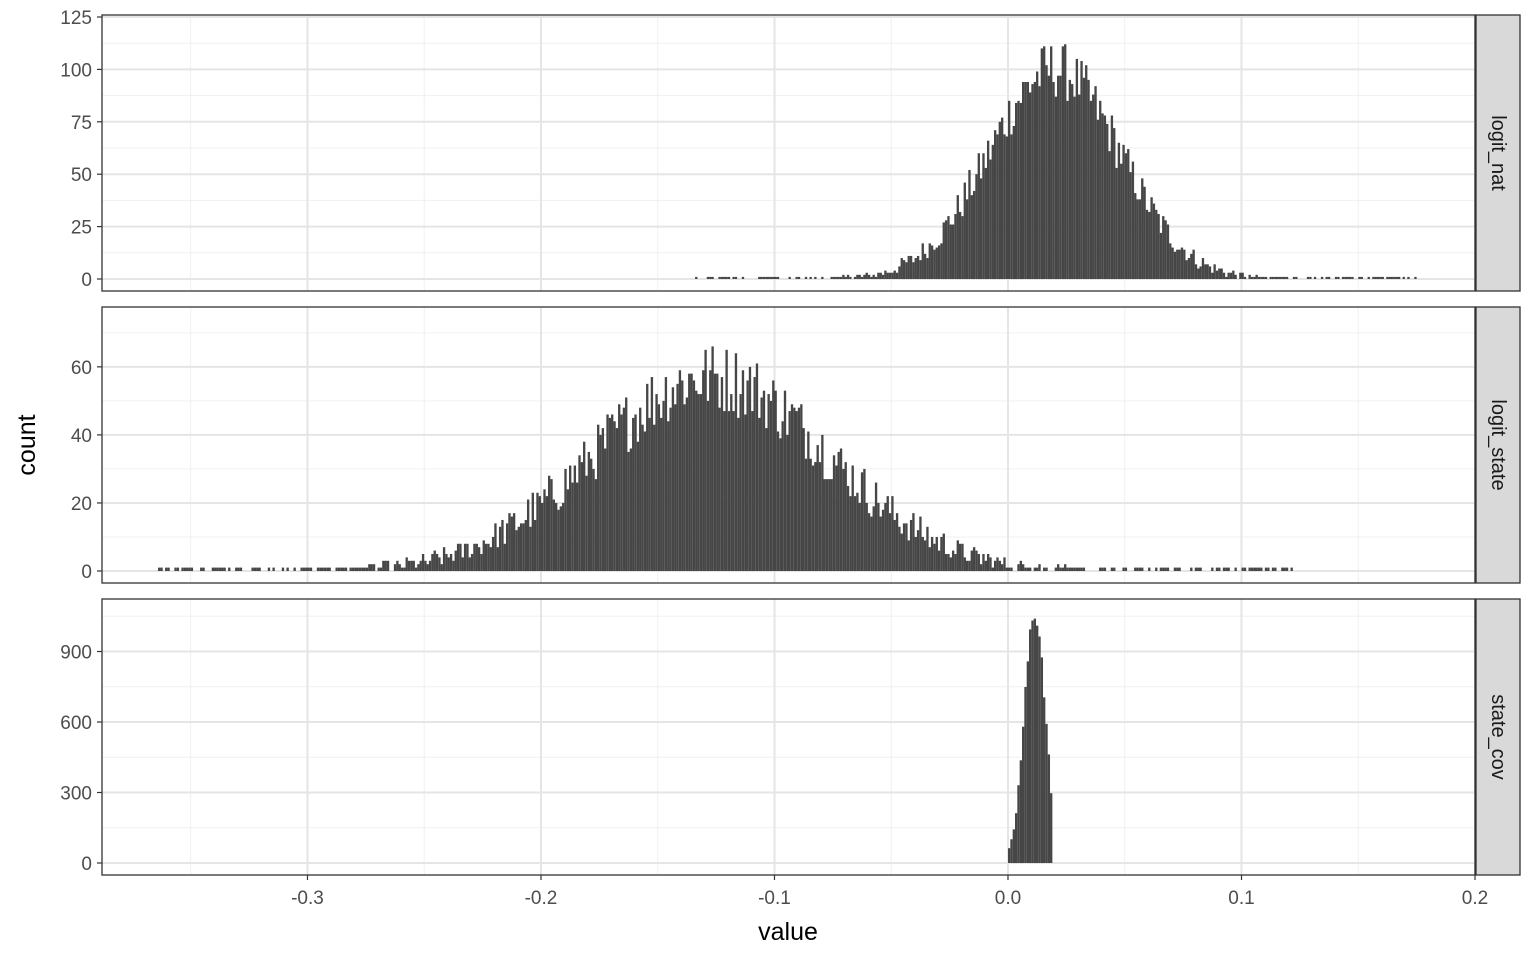 Image resolution: width=1536 pixels, height=960 pixels. Describe the element at coordinates (1498, 737) in the screenshot. I see `facet-strip` at that location.